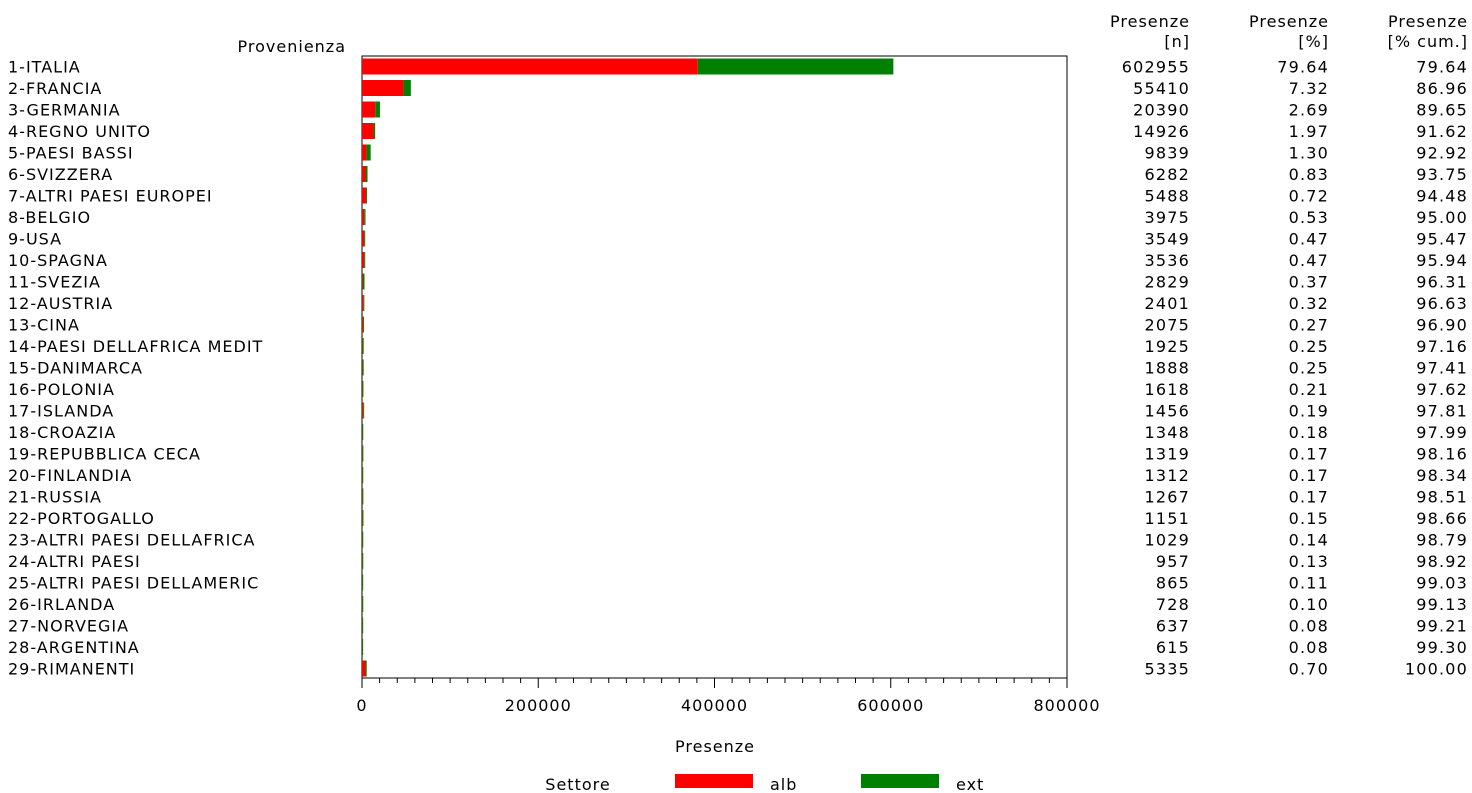 The image size is (1472, 793). Describe the element at coordinates (1167, 282) in the screenshot. I see `cell-presenze-n: 2829` at that location.